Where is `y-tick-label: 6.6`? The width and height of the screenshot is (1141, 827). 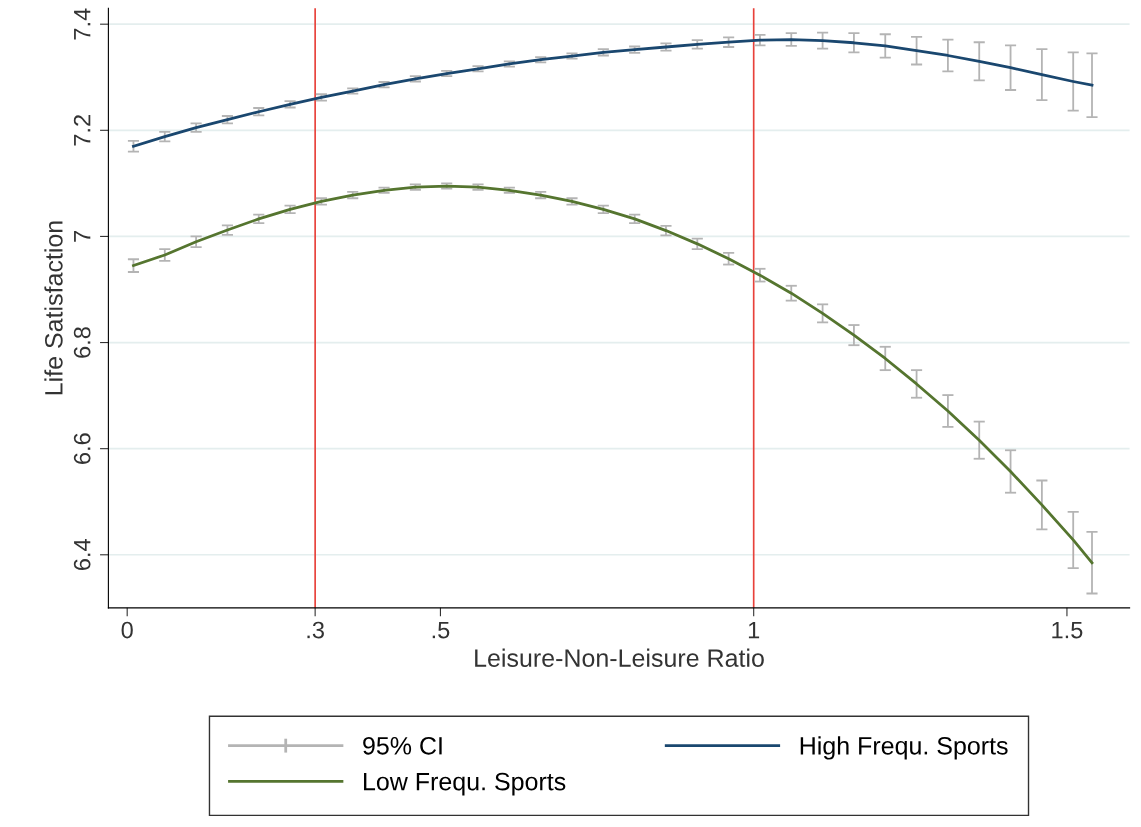 y-tick-label: 6.6 is located at coordinates (82, 448).